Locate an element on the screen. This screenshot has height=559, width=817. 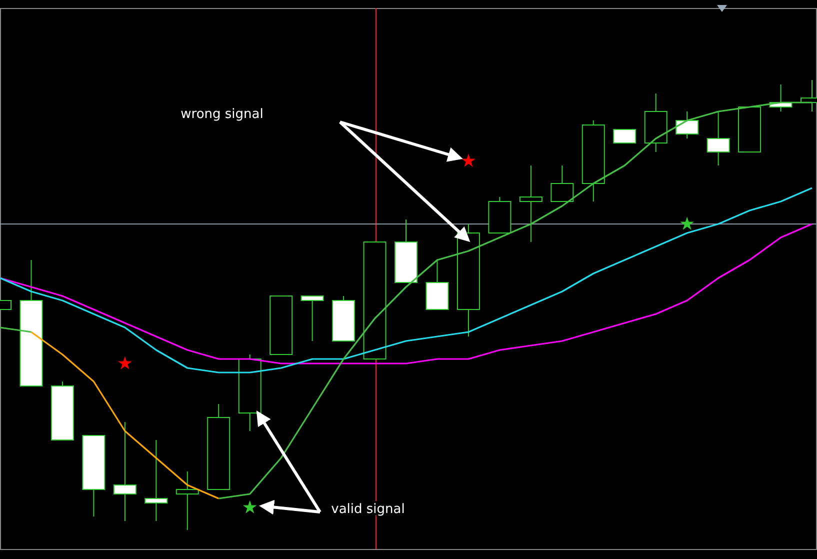
annotation: wrong signal is located at coordinates (222, 114).